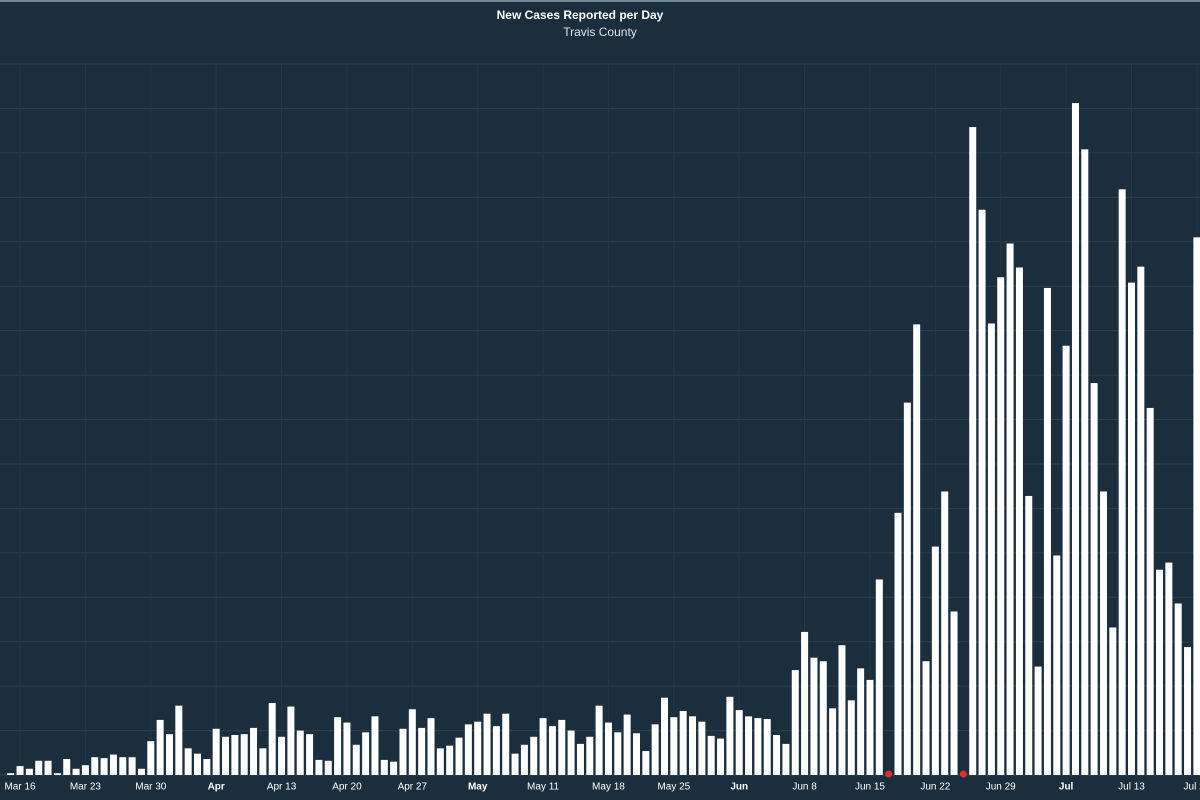 This screenshot has height=800, width=1200. What do you see at coordinates (600, 1) in the screenshot?
I see `top-strip` at bounding box center [600, 1].